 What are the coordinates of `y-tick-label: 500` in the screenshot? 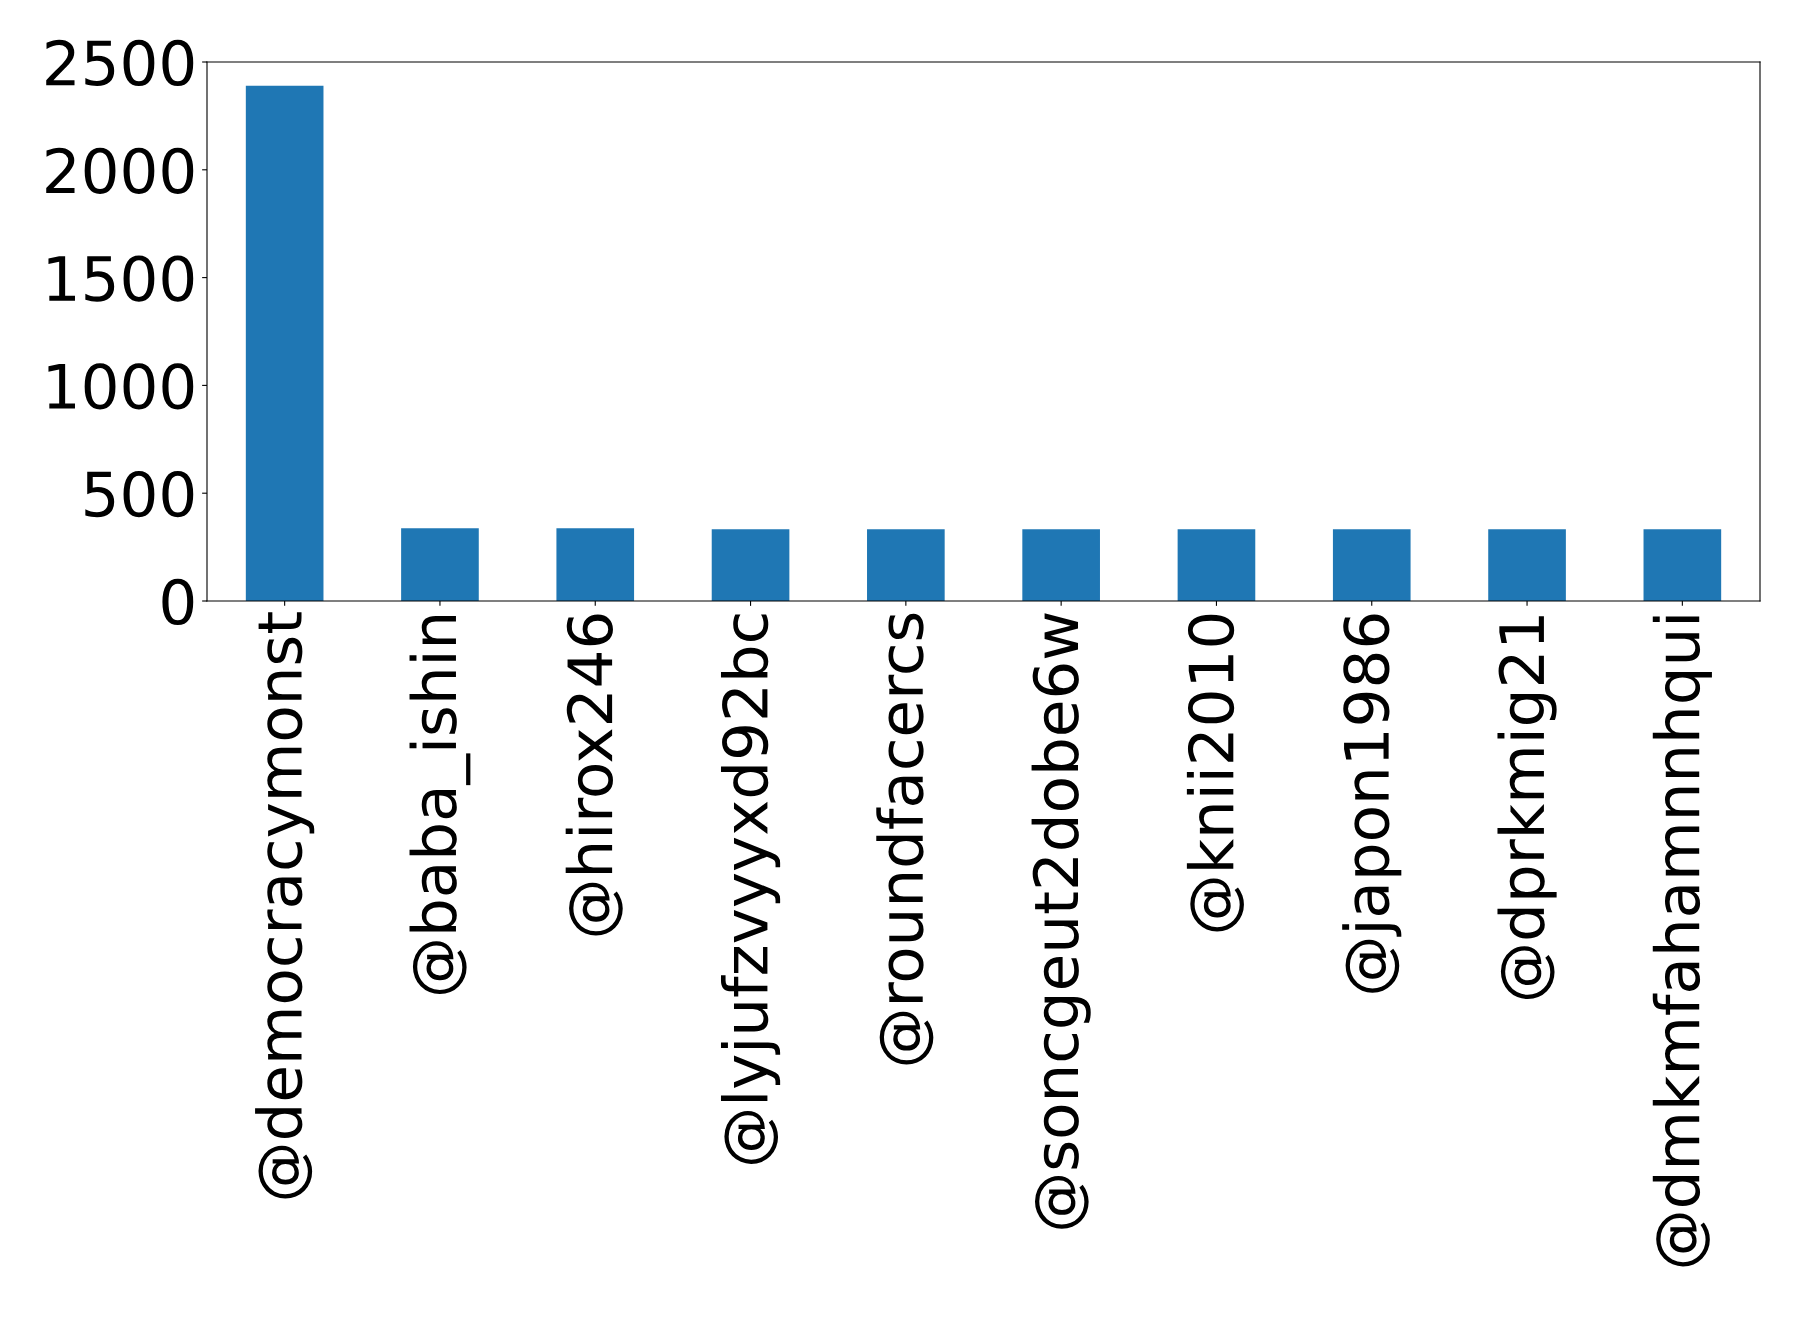 It's located at (139, 494).